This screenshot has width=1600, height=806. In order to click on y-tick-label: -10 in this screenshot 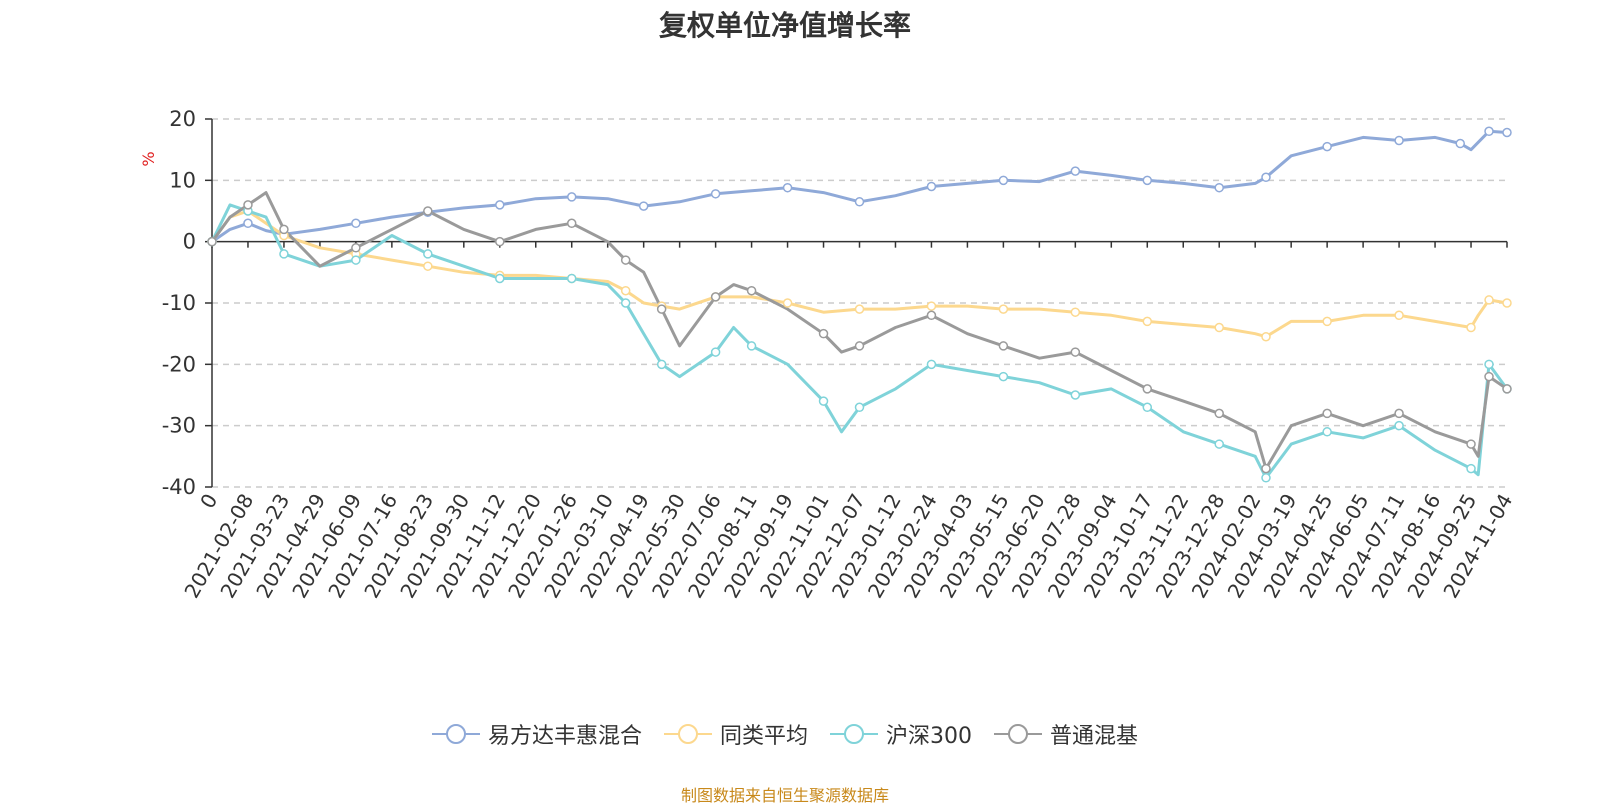, I will do `click(179, 303)`.